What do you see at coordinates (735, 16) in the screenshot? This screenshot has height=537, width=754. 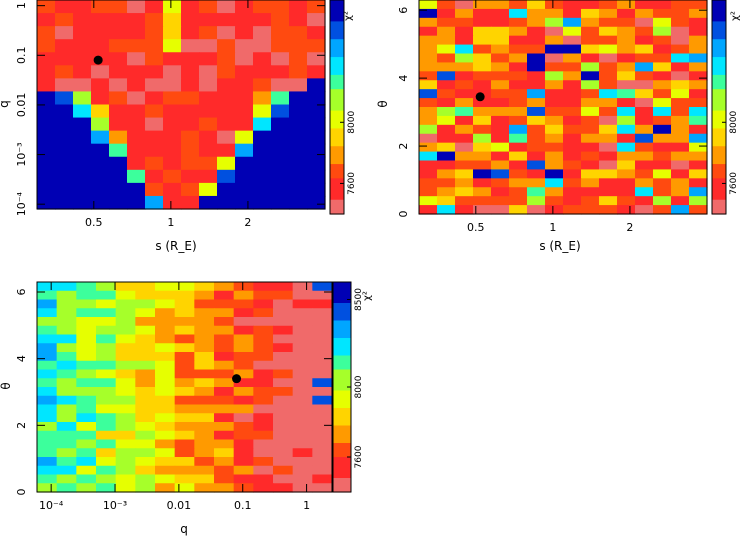 I see `colorbar-label-chi2: χ²` at bounding box center [735, 16].